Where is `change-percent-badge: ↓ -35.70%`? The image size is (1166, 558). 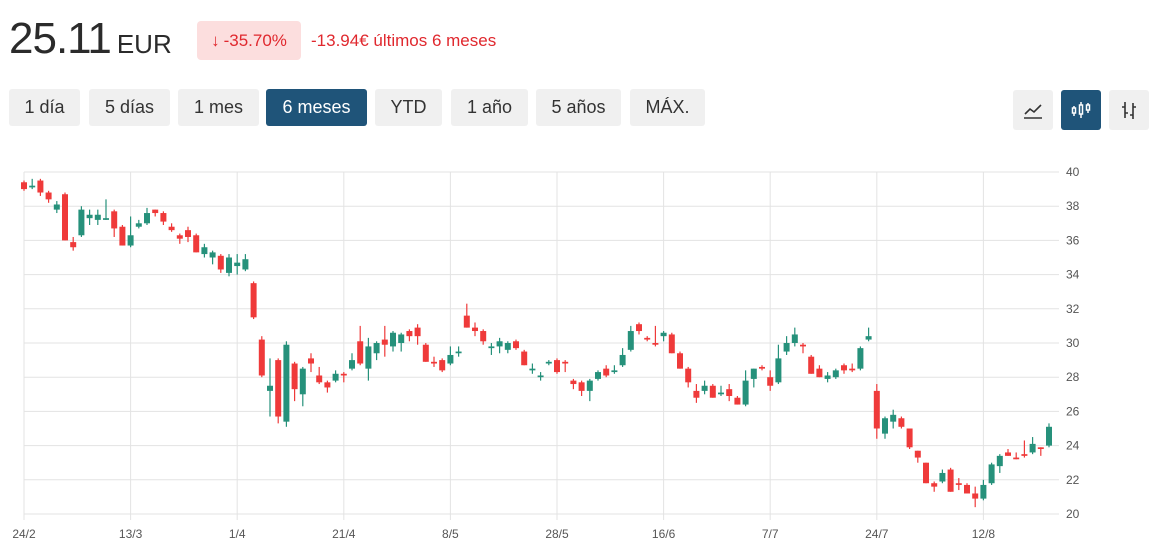
change-percent-badge: ↓ -35.70% is located at coordinates (249, 40).